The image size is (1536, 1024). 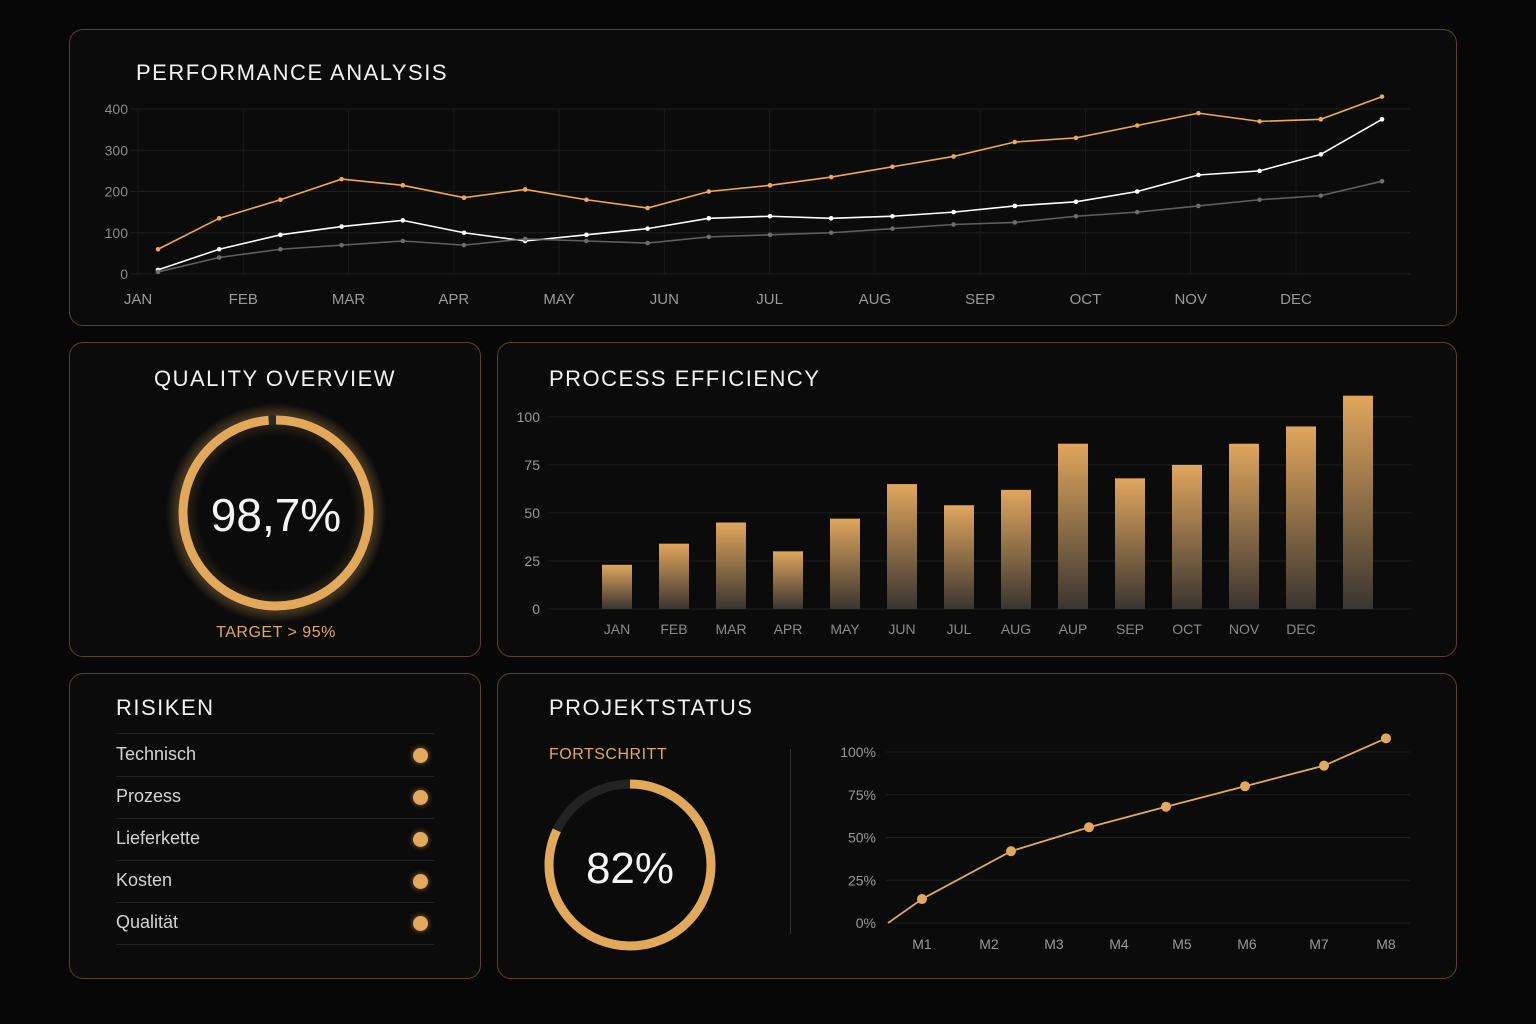 I want to click on proj-y-tick-label: 75%, so click(x=862, y=795).